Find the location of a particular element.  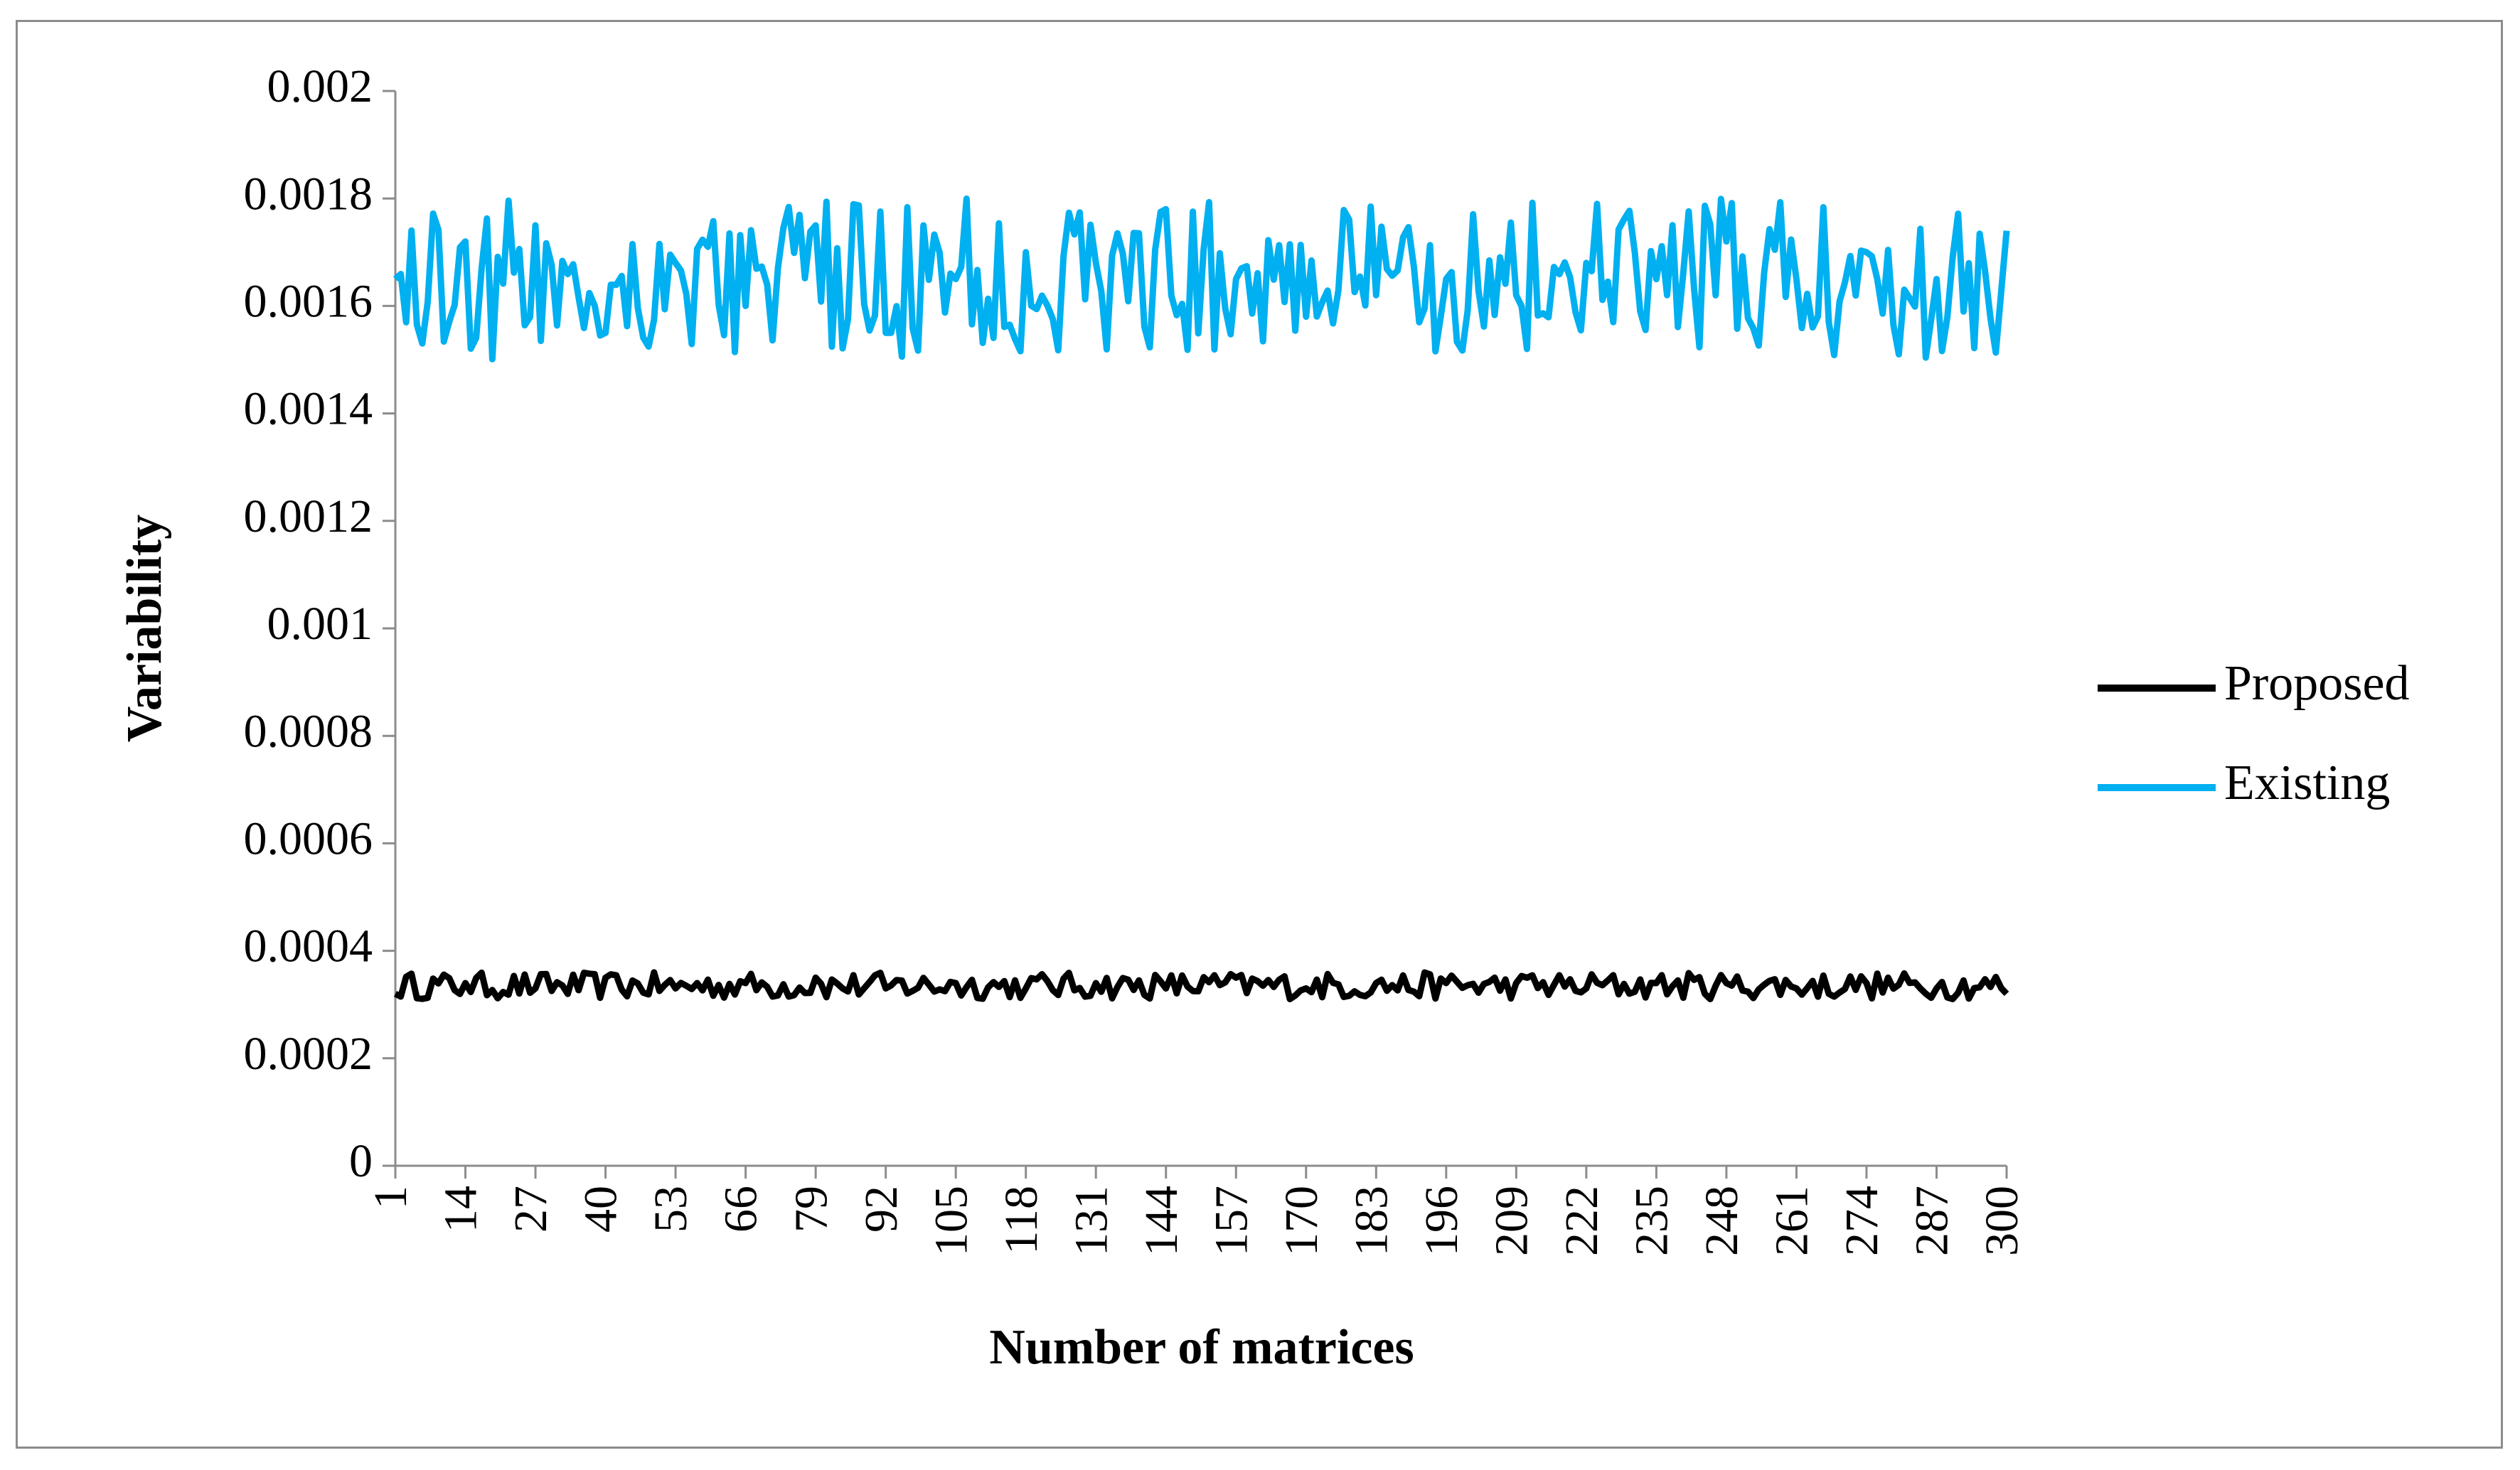

legend-item-existing: Existing is located at coordinates (2244, 783).